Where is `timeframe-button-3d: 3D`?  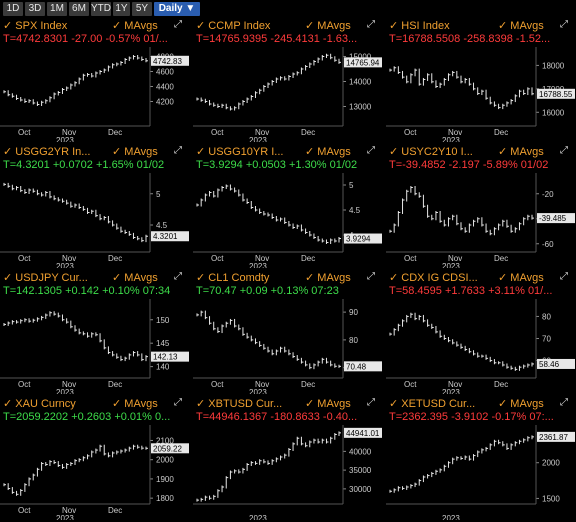 timeframe-button-3d: 3D is located at coordinates (35, 9).